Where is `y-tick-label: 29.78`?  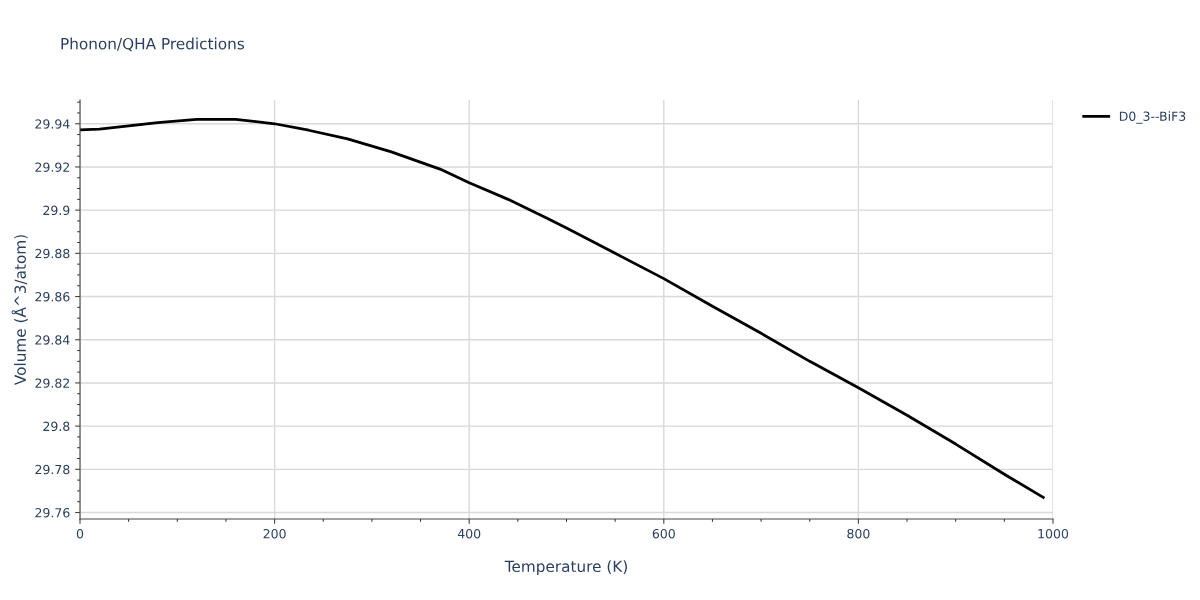
y-tick-label: 29.78 is located at coordinates (52, 469).